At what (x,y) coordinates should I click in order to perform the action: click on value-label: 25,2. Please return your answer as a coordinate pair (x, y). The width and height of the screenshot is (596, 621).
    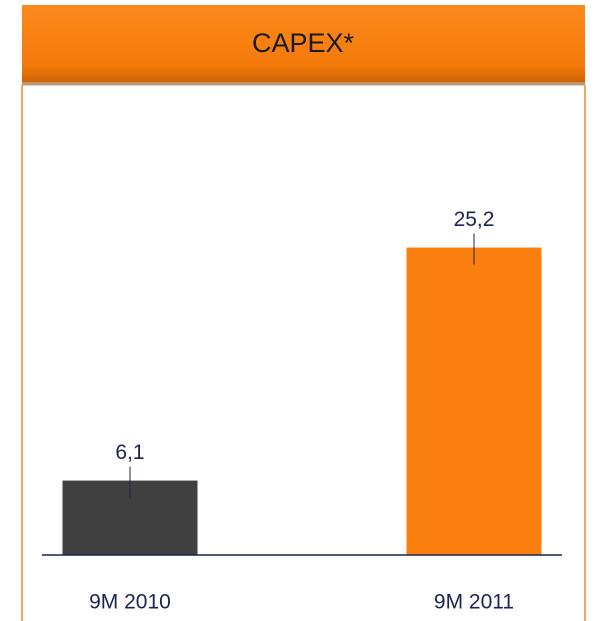
    Looking at the image, I should click on (474, 219).